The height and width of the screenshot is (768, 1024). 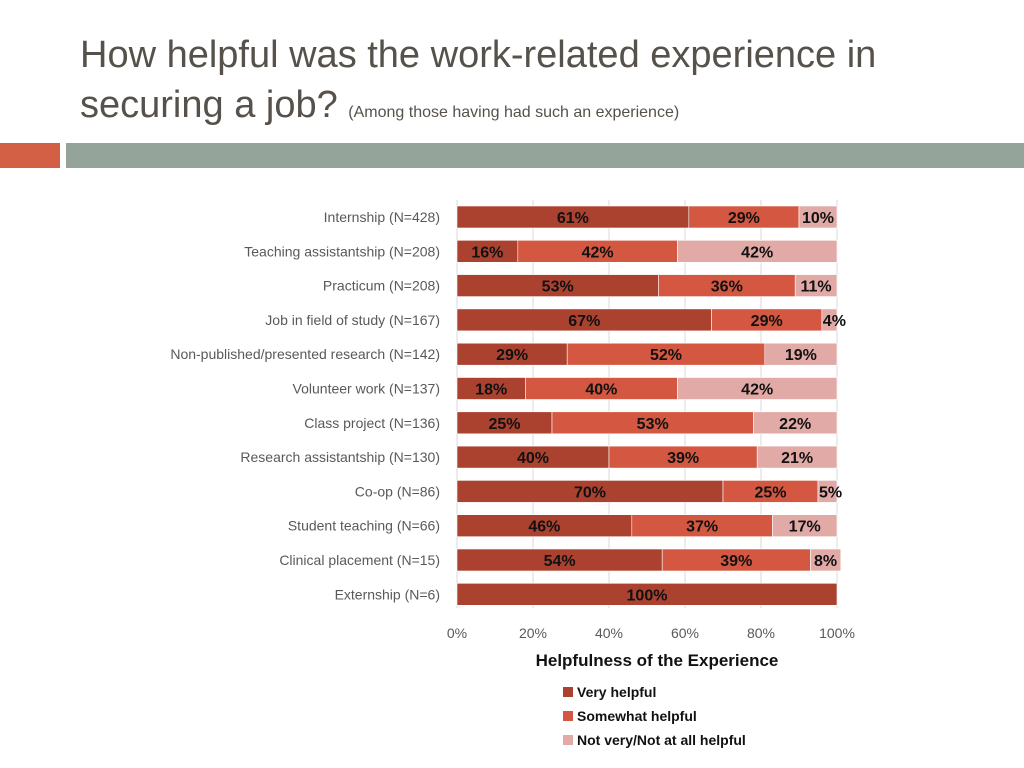 I want to click on data-label: 22%, so click(x=795, y=424).